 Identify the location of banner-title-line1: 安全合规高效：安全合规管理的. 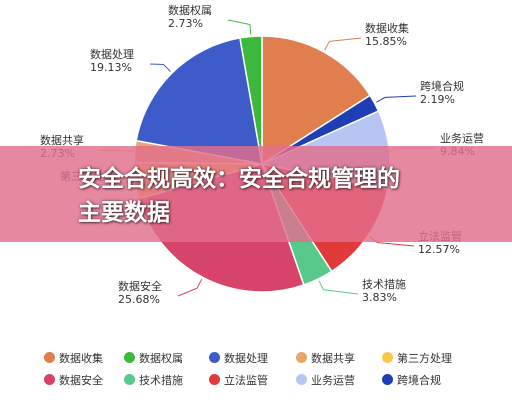
(239, 179).